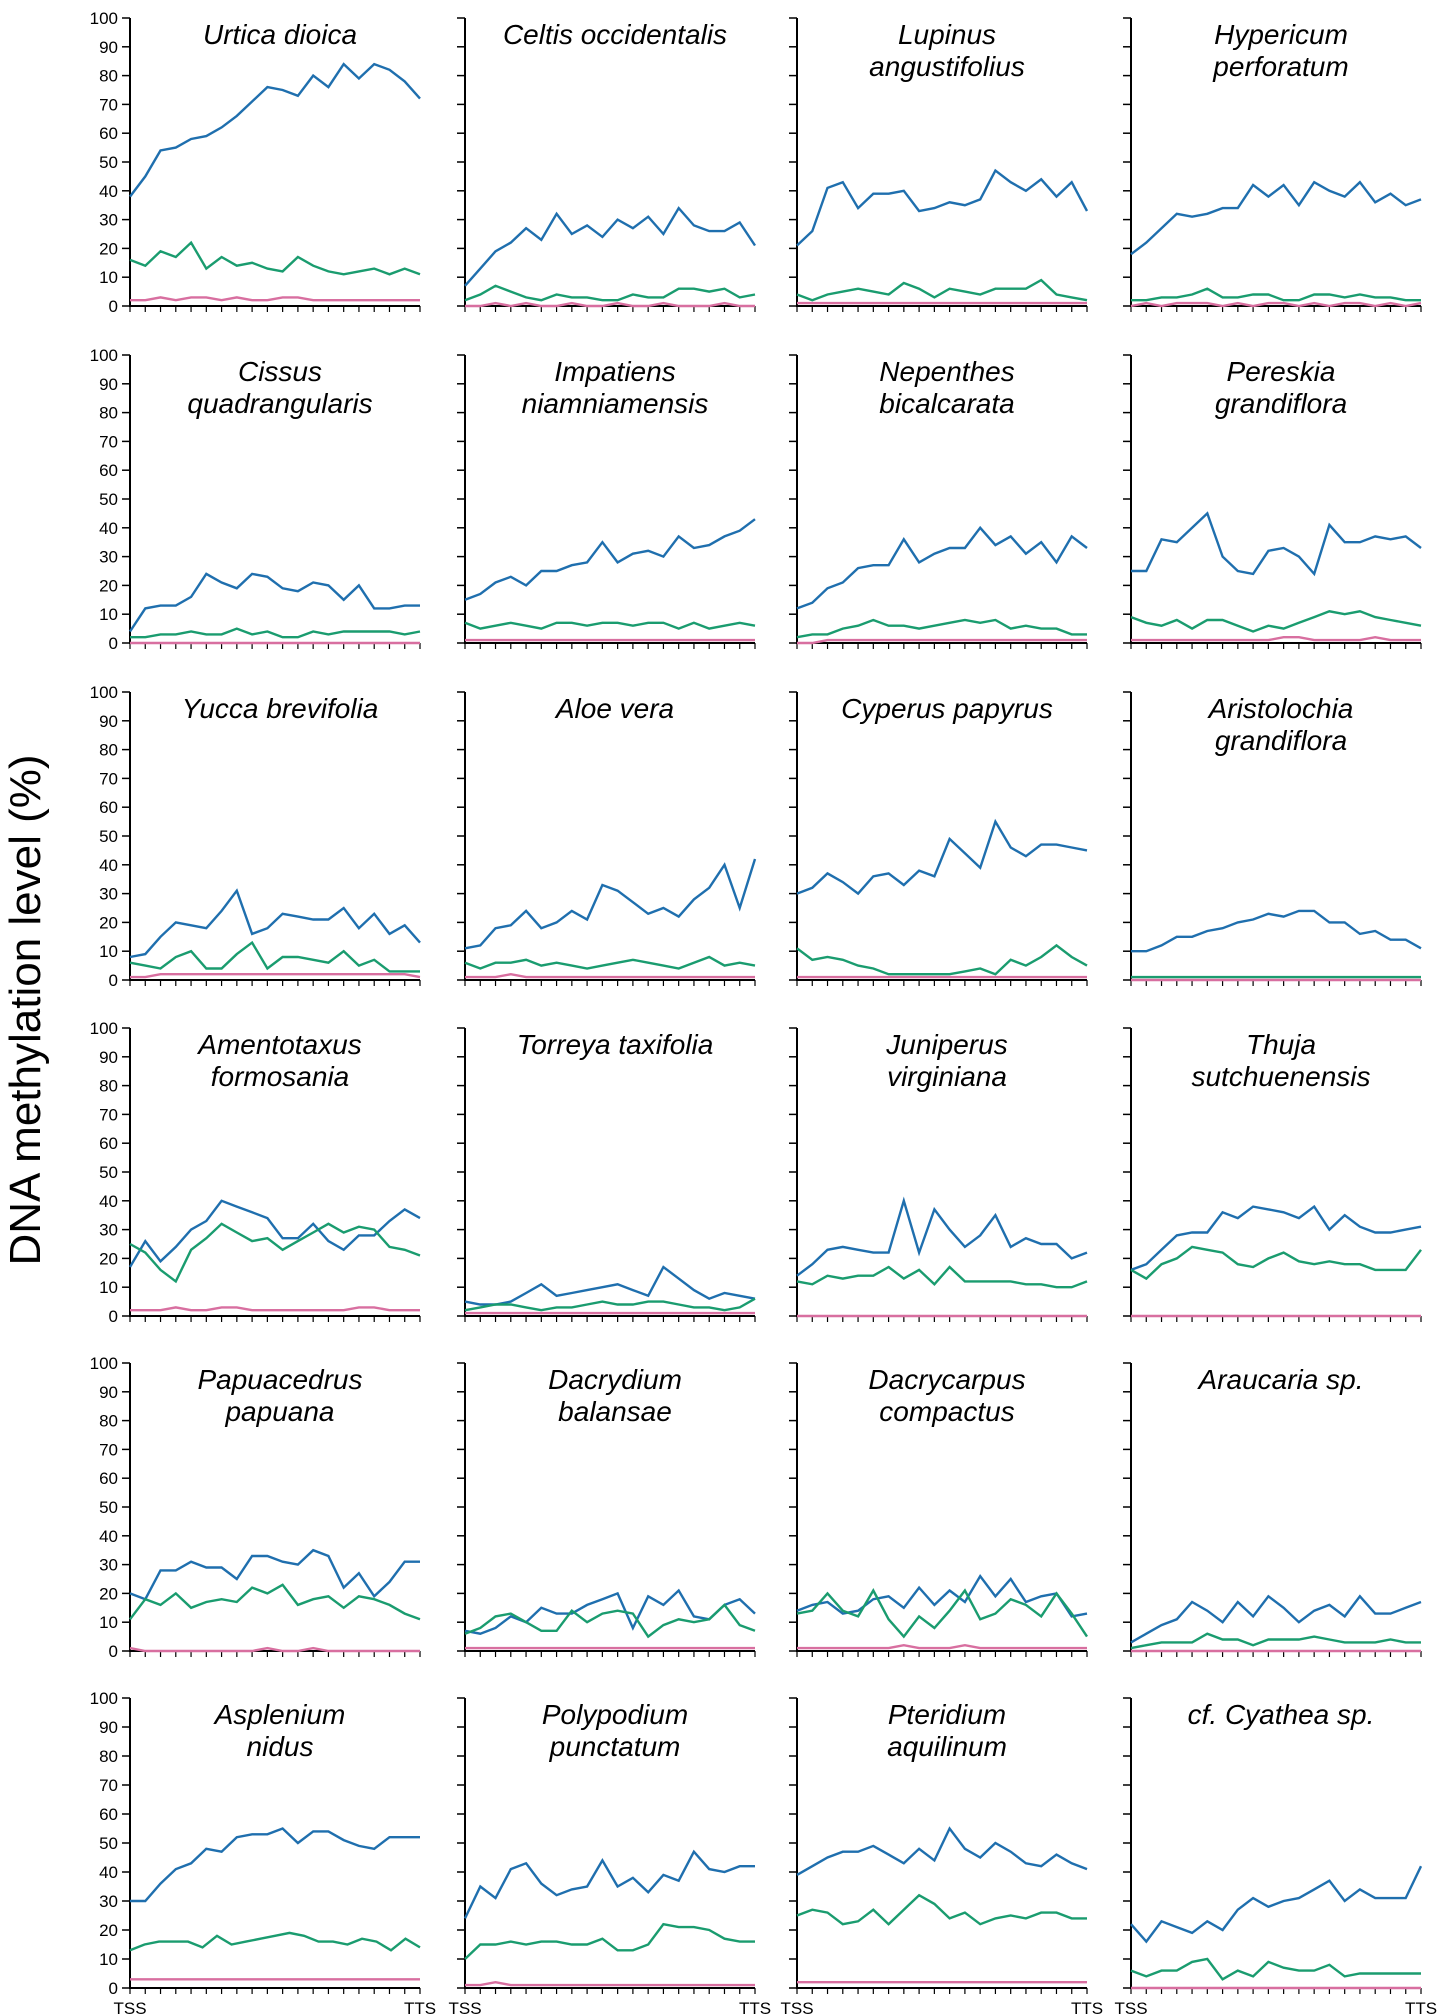 The width and height of the screenshot is (1443, 2015). What do you see at coordinates (25, 1009) in the screenshot?
I see `y-axis-label: DNA methylation level (%)` at bounding box center [25, 1009].